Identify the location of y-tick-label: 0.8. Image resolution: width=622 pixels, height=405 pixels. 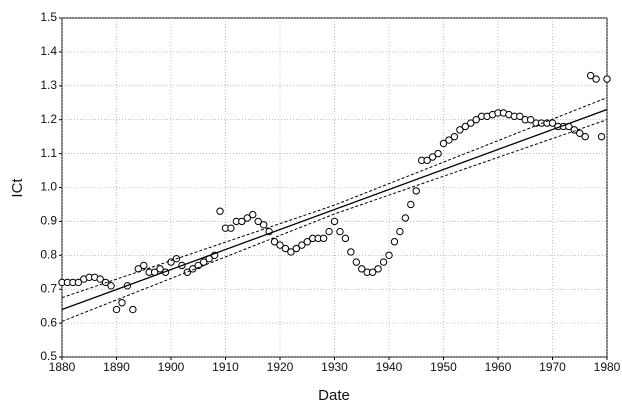
(48, 254).